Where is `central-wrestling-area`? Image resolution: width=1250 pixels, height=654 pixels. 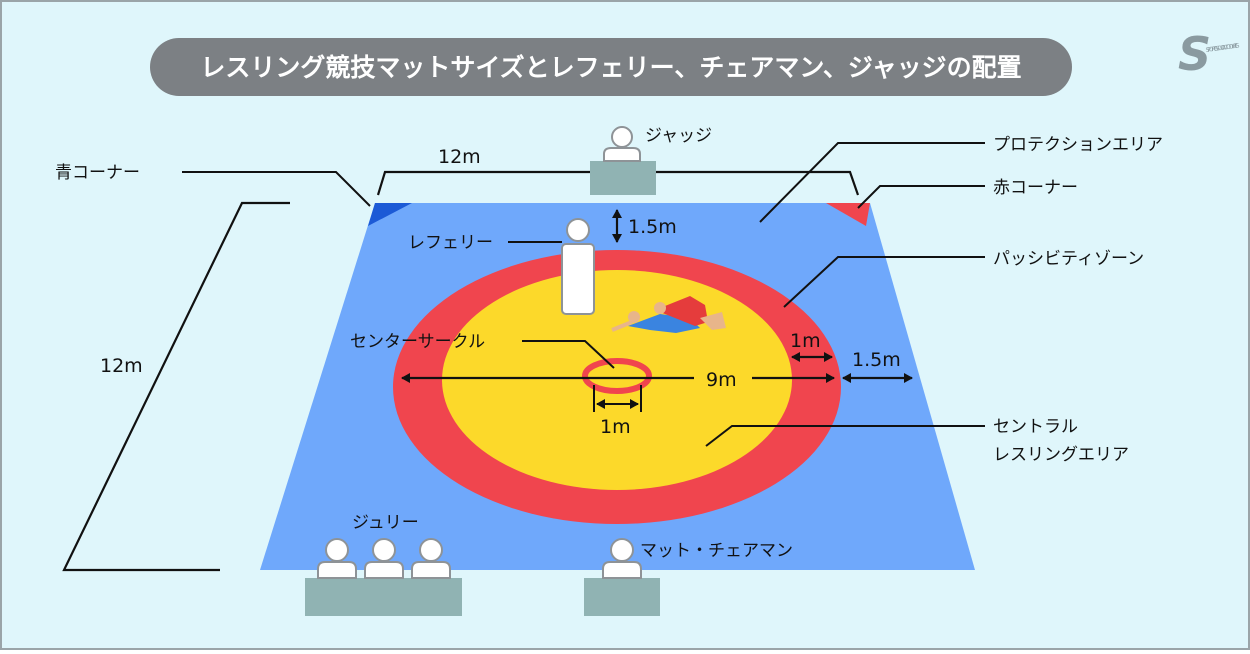 central-wrestling-area is located at coordinates (617, 380).